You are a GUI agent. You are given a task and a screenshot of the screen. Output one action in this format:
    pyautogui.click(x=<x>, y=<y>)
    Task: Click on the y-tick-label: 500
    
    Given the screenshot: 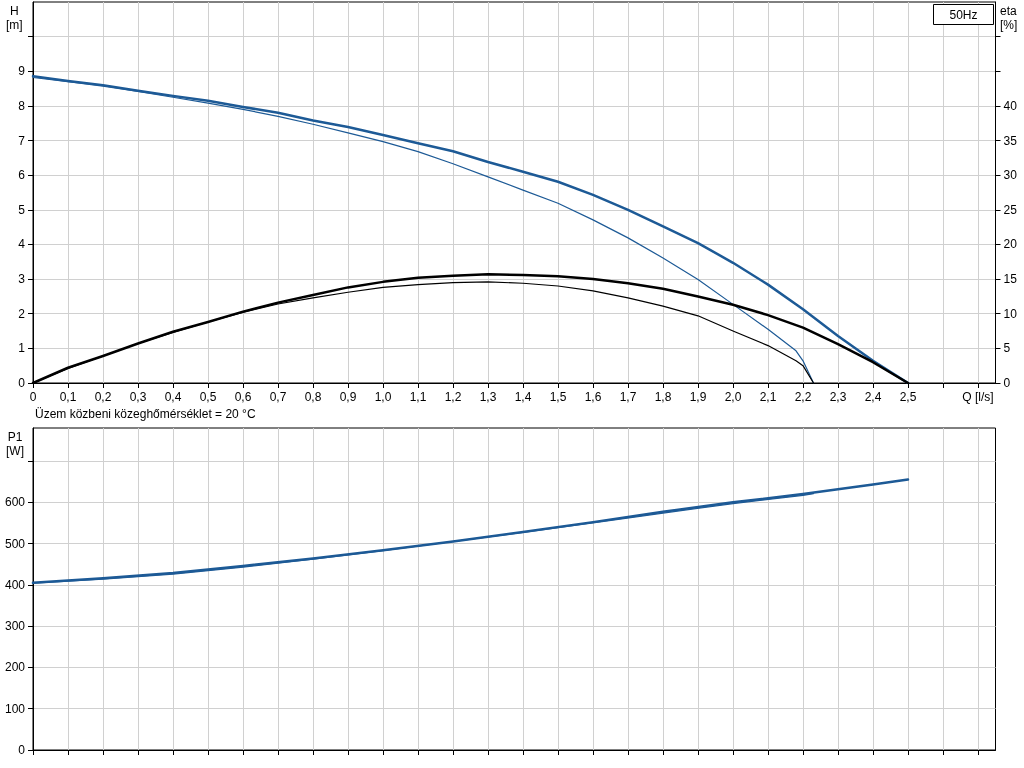 What is the action you would take?
    pyautogui.click(x=15, y=543)
    